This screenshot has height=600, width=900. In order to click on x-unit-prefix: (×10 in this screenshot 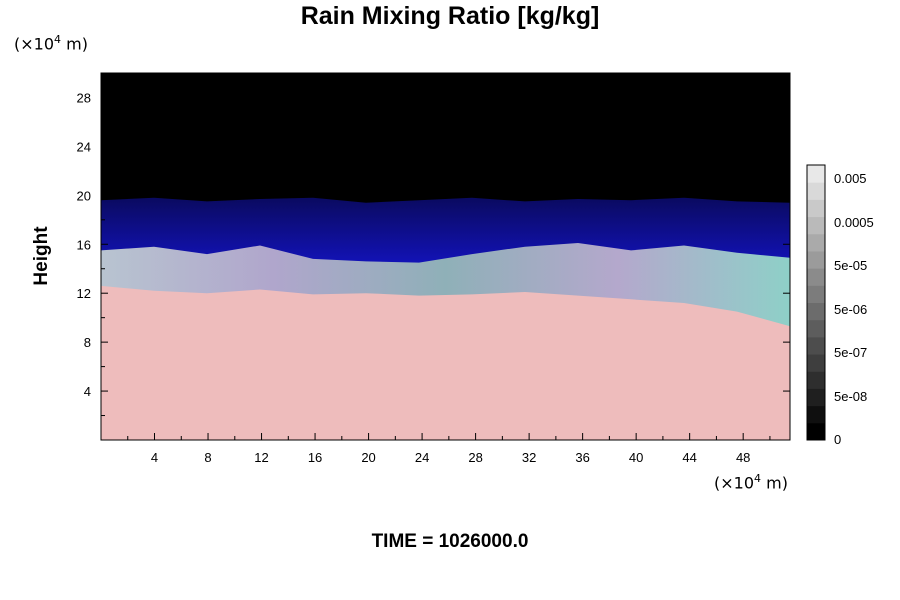, I will do `click(734, 483)`.